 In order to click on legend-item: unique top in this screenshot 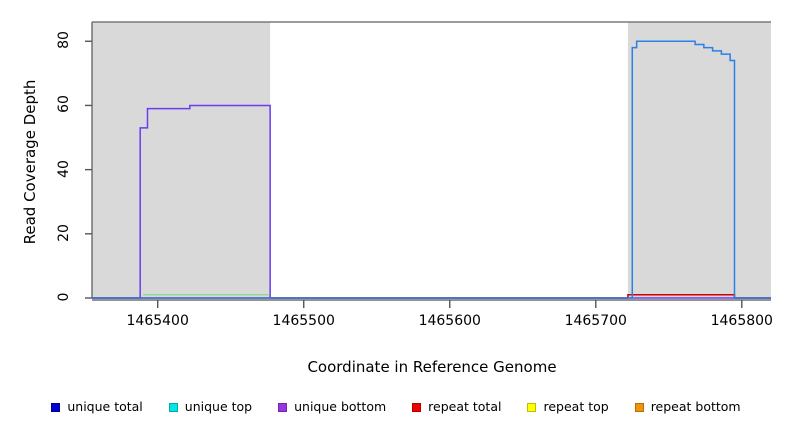, I will do `click(210, 406)`.